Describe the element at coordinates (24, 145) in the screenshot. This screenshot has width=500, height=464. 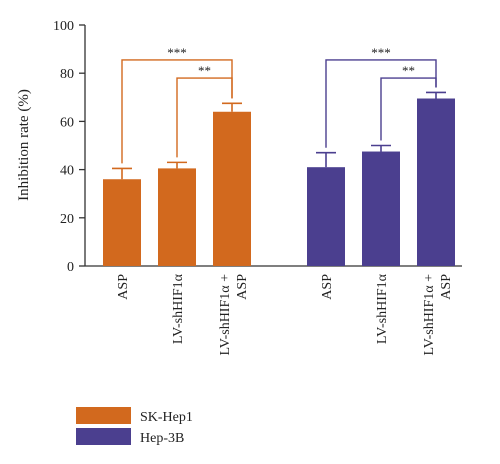
I see `y-axis-label: Inhibition rate (%)` at that location.